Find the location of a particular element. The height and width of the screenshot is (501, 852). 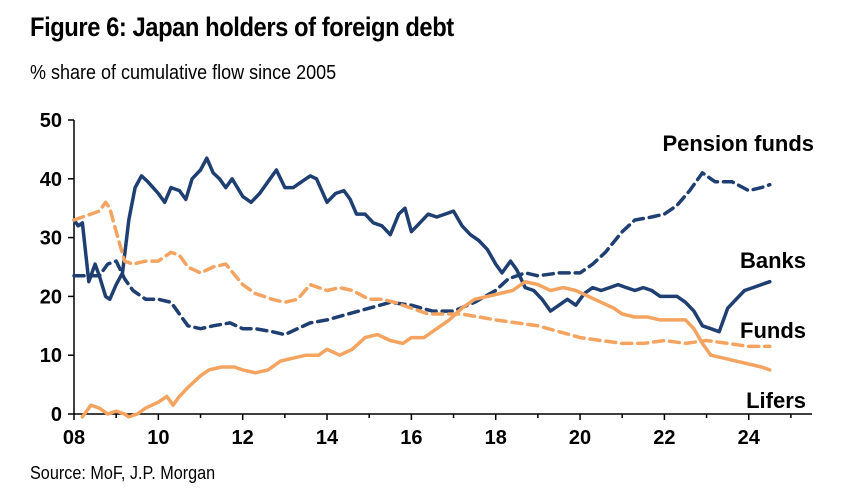

x-tick-label: 12 is located at coordinates (243, 438).